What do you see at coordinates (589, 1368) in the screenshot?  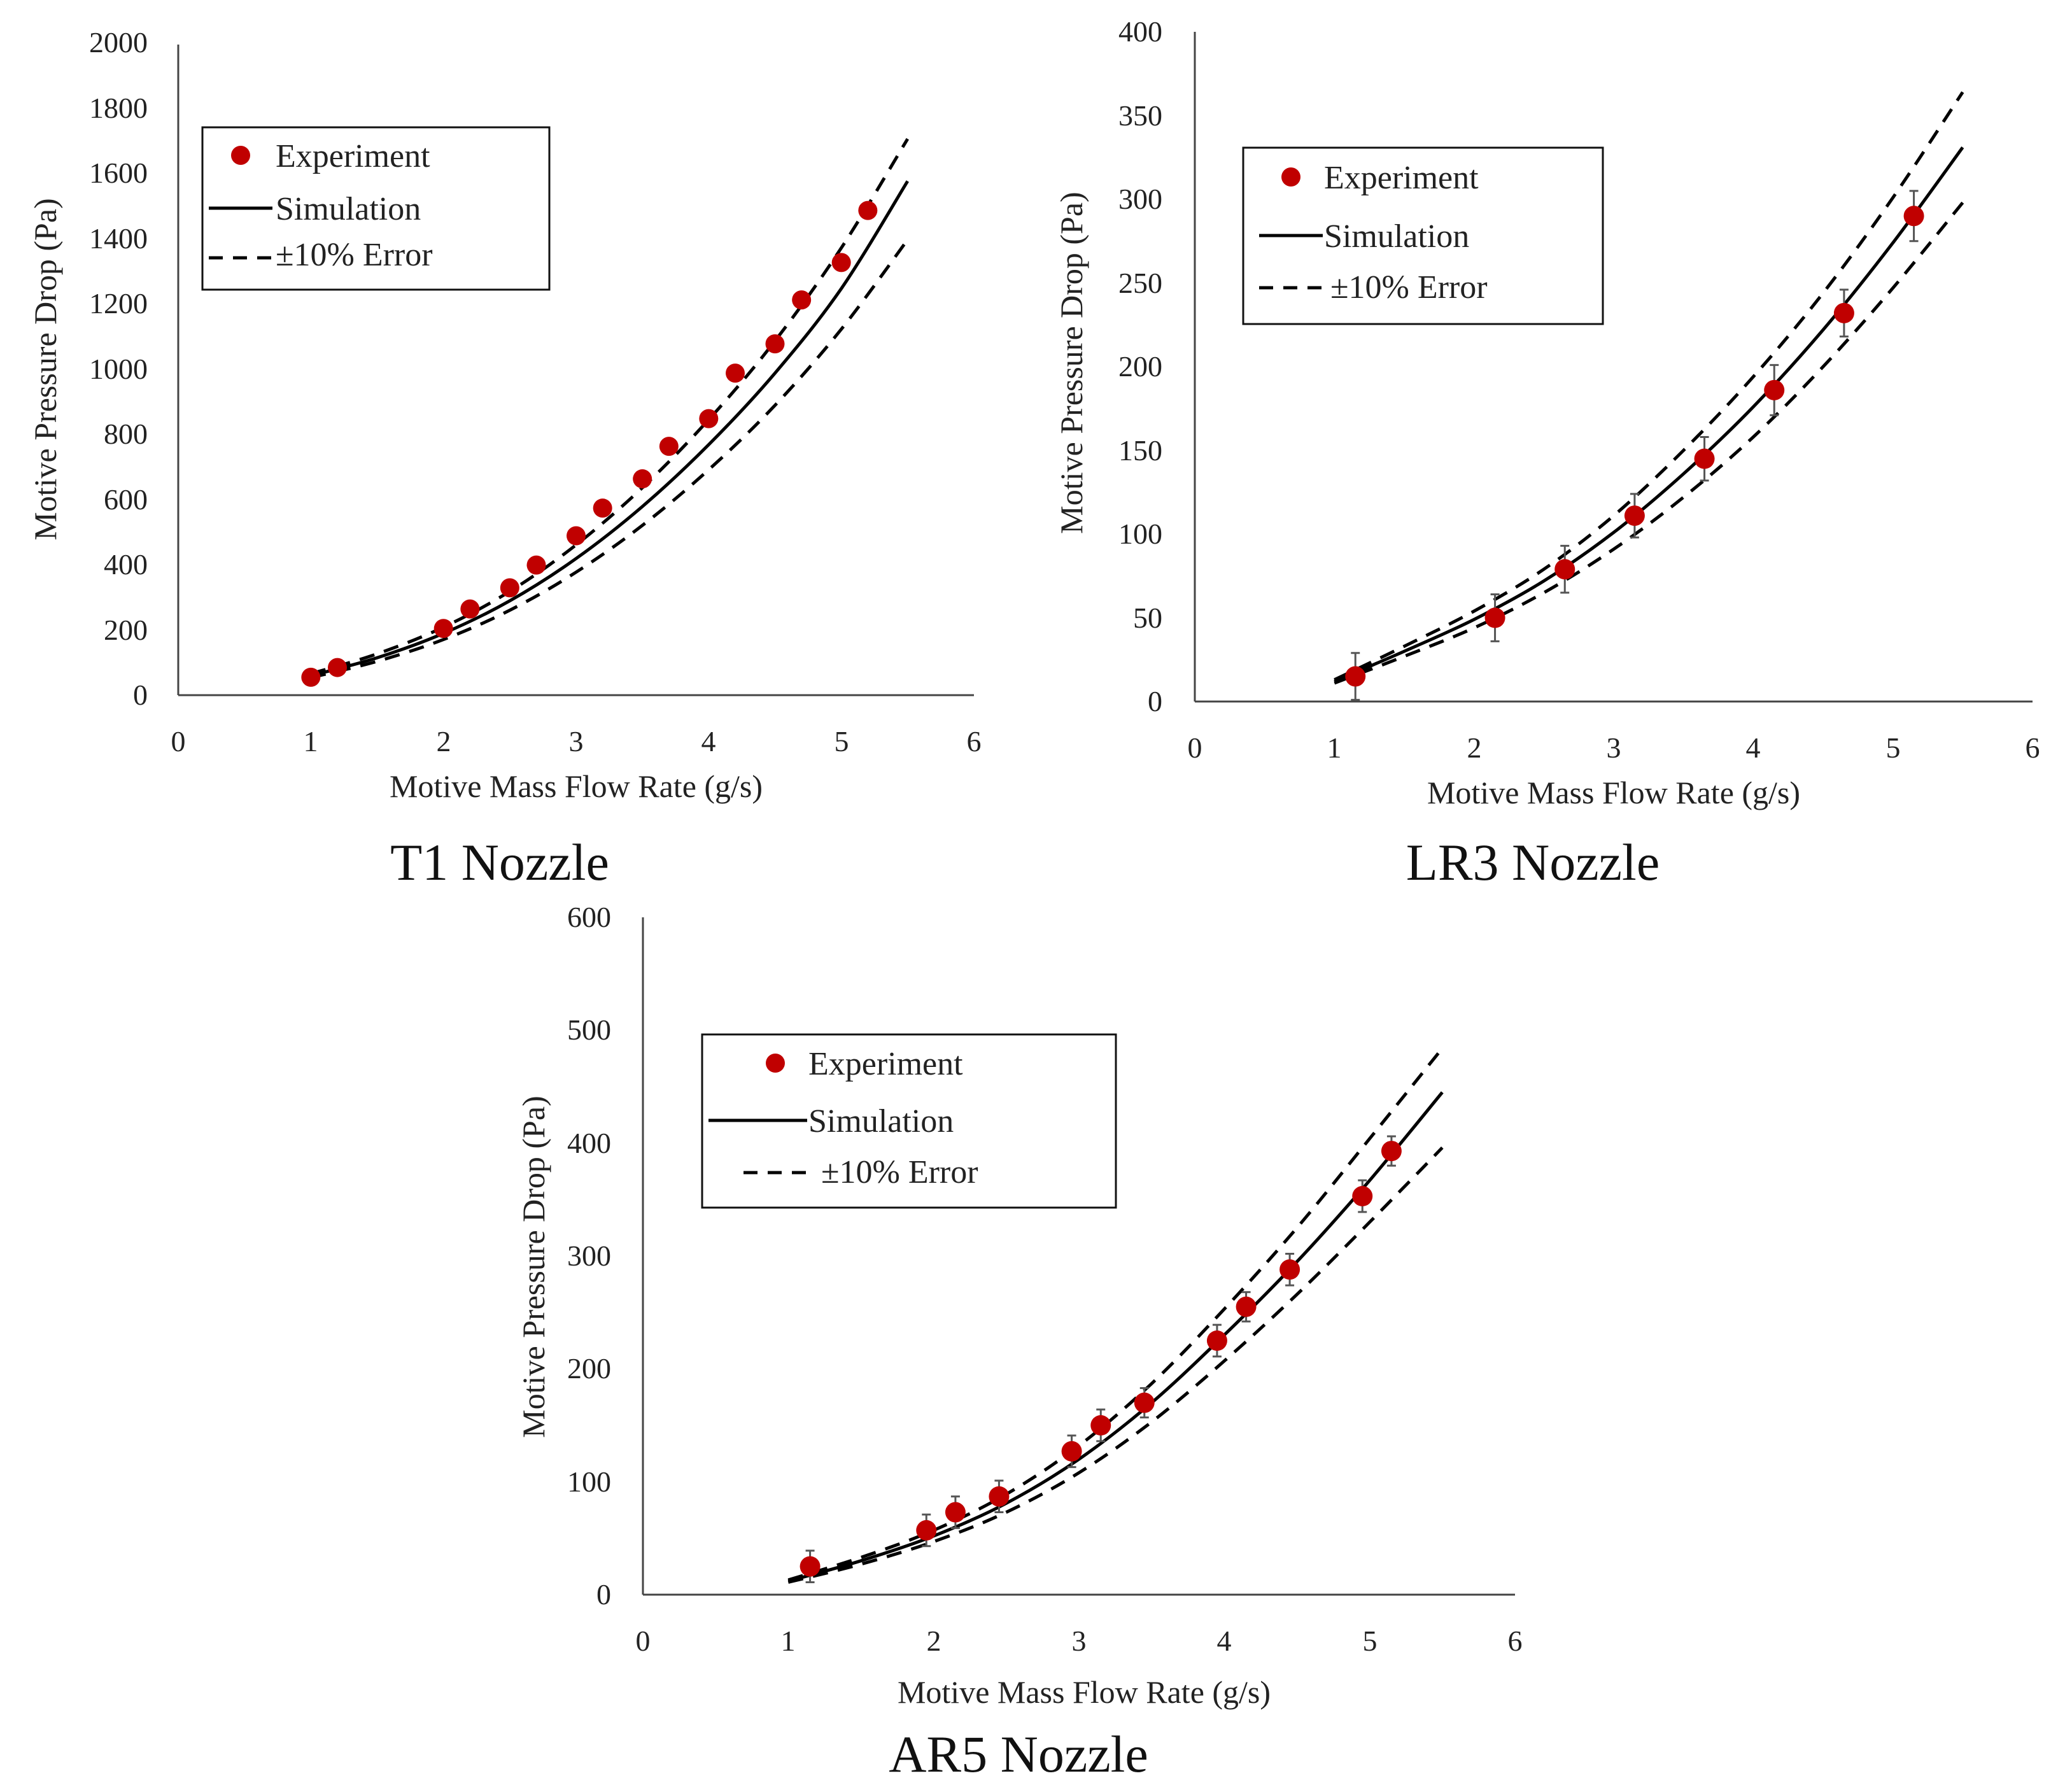 I see `ar5-ytick-2: 200` at bounding box center [589, 1368].